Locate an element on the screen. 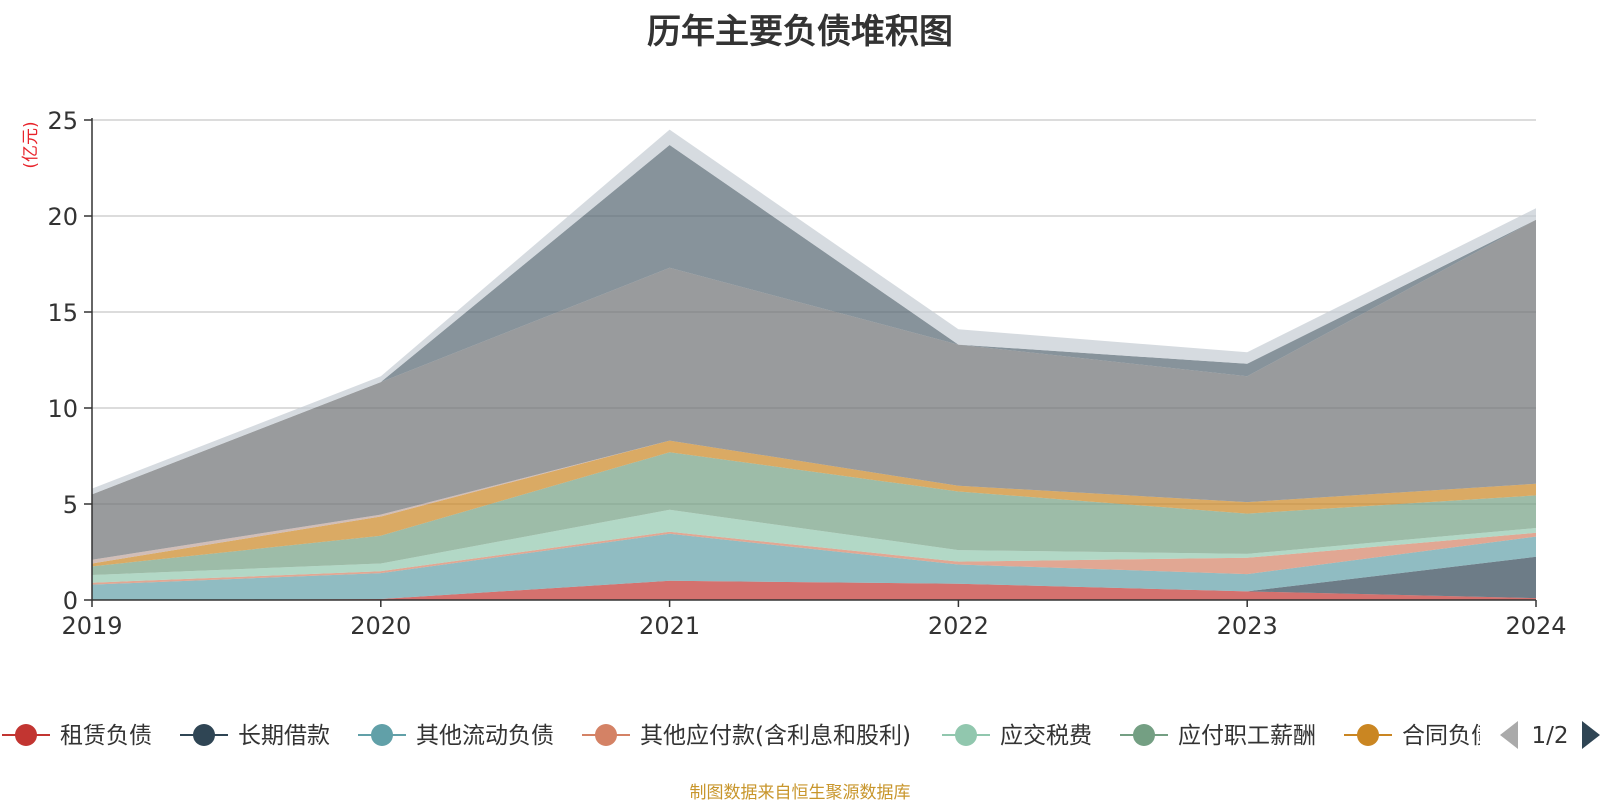  x-tick-label: 2022 is located at coordinates (958, 626).